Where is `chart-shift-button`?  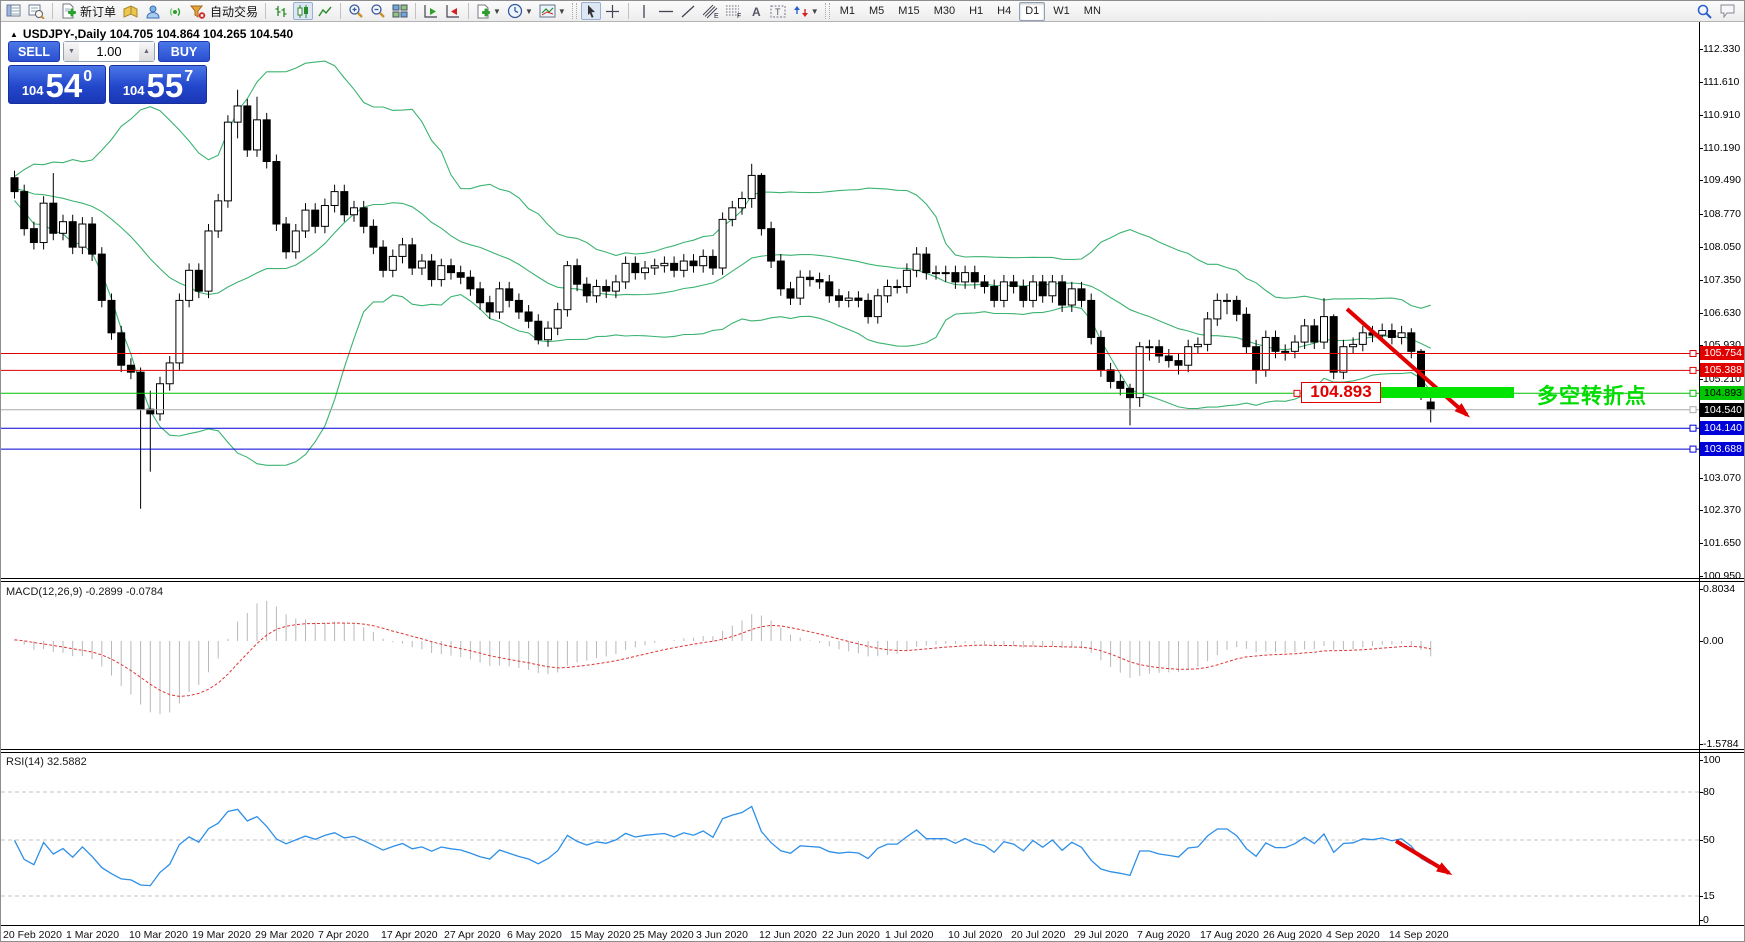 chart-shift-button is located at coordinates (453, 11).